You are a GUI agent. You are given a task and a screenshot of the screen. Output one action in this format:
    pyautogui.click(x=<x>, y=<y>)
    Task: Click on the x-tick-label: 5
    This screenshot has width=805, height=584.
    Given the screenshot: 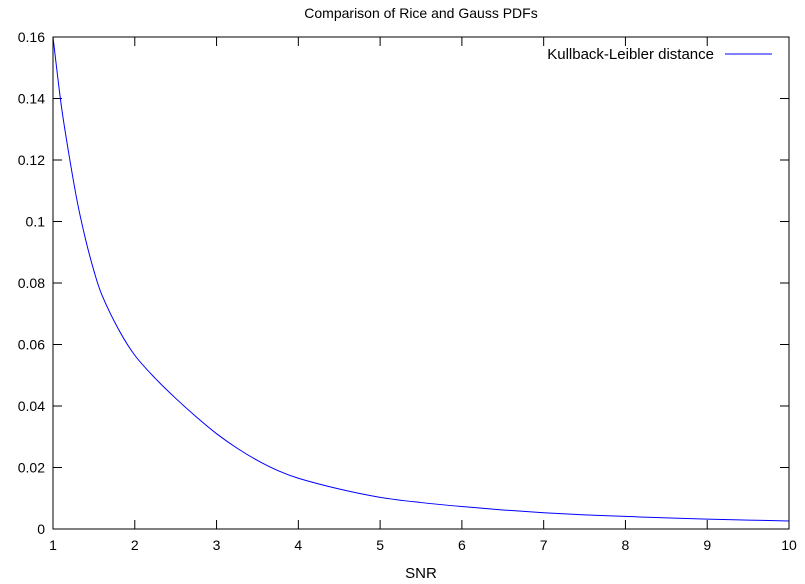 What is the action you would take?
    pyautogui.click(x=380, y=545)
    